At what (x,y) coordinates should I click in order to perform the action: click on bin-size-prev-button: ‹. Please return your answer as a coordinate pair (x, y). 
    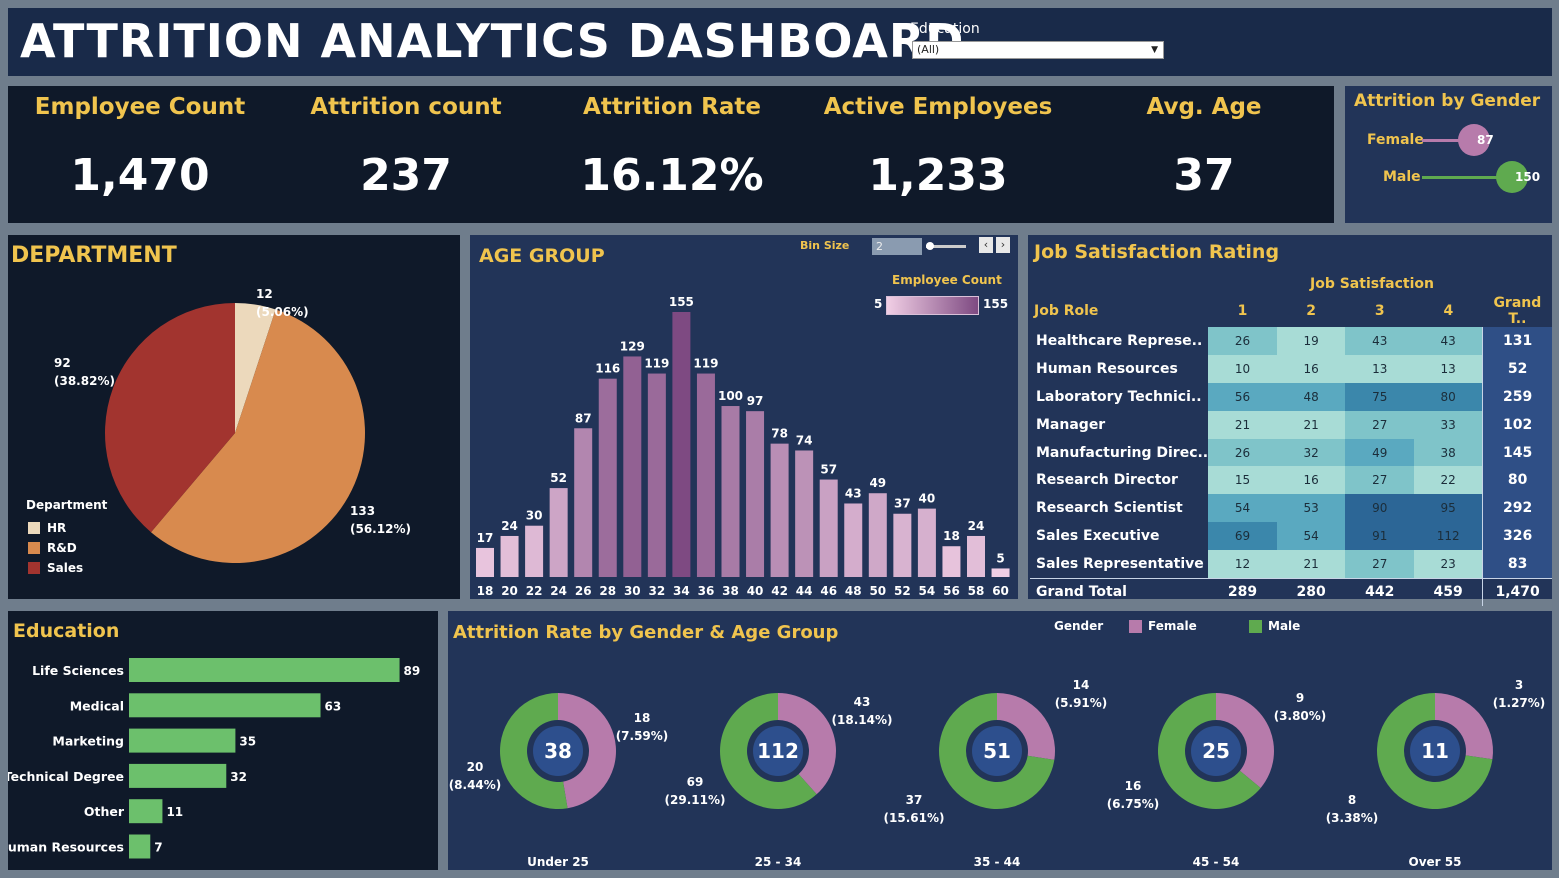
    Looking at the image, I should click on (986, 245).